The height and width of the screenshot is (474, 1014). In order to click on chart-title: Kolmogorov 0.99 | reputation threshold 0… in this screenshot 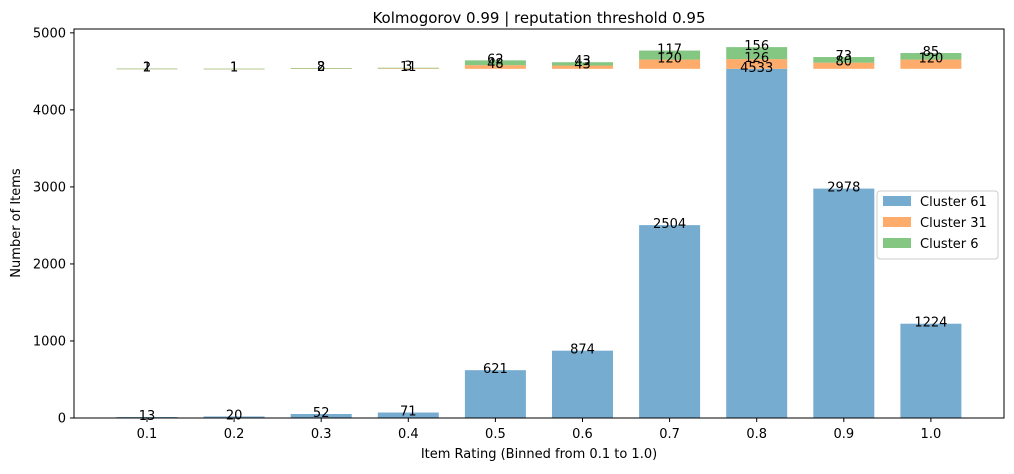, I will do `click(538, 18)`.